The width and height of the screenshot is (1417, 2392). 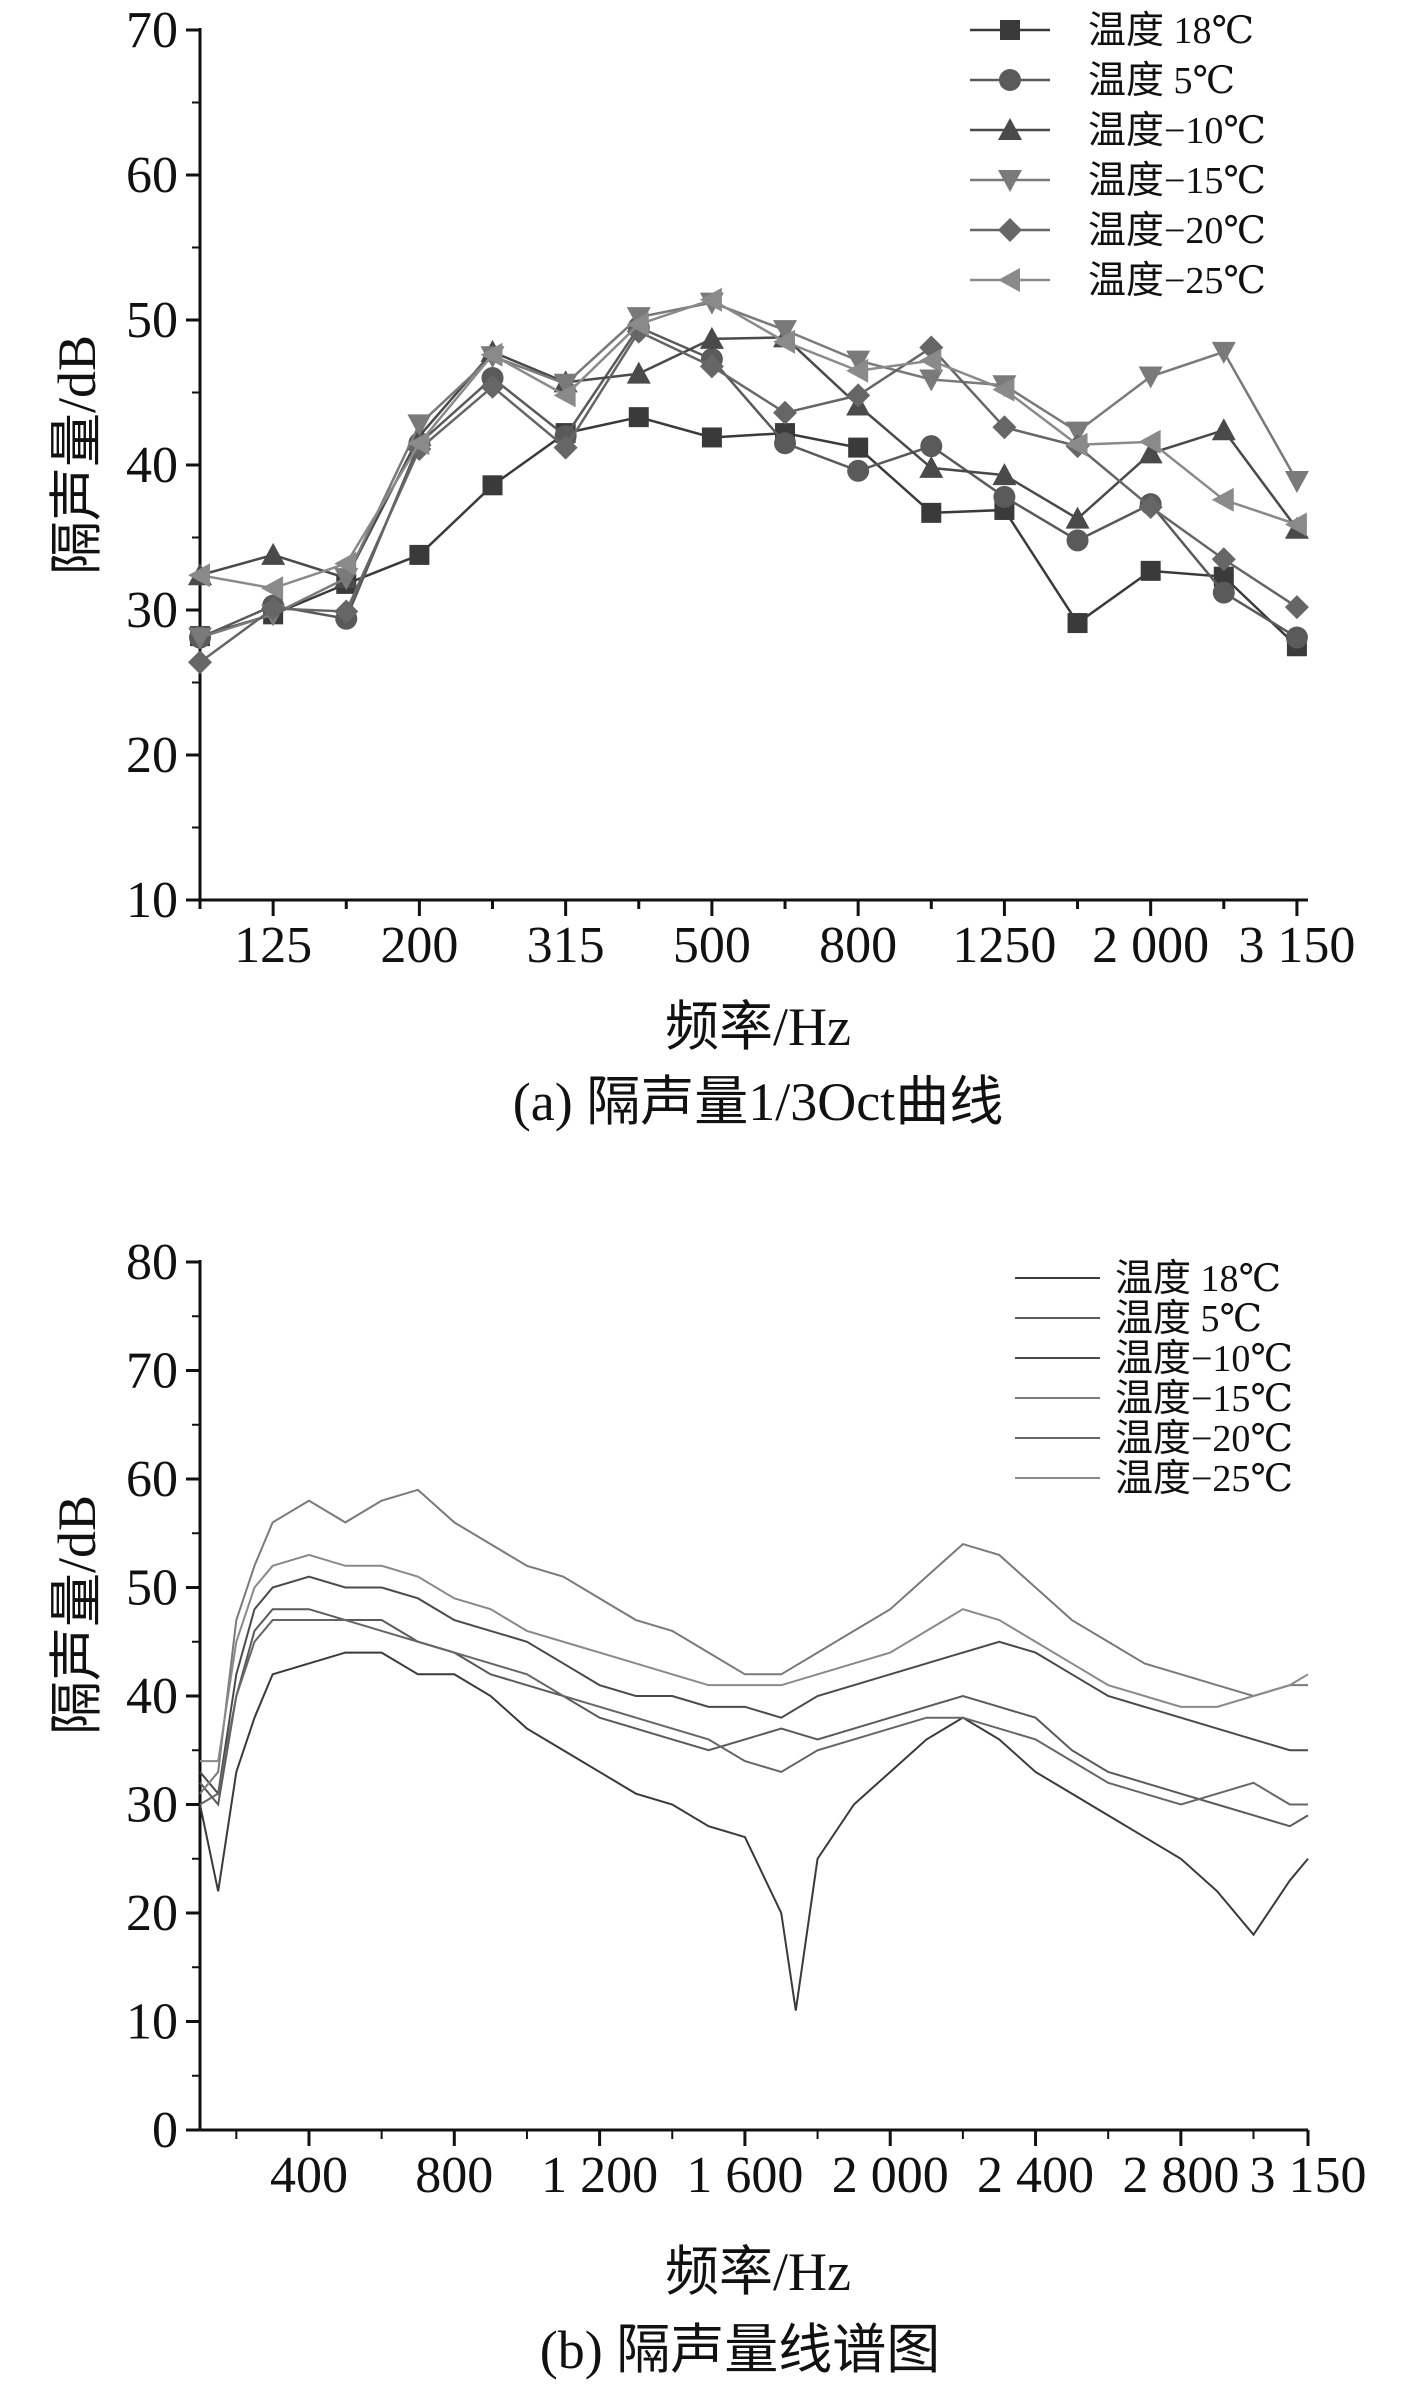 I want to click on chart-b-legend: 温度 18℃温度 5℃温度−10℃温度−15℃温度−20℃温度−25℃, so click(x=1154, y=1379).